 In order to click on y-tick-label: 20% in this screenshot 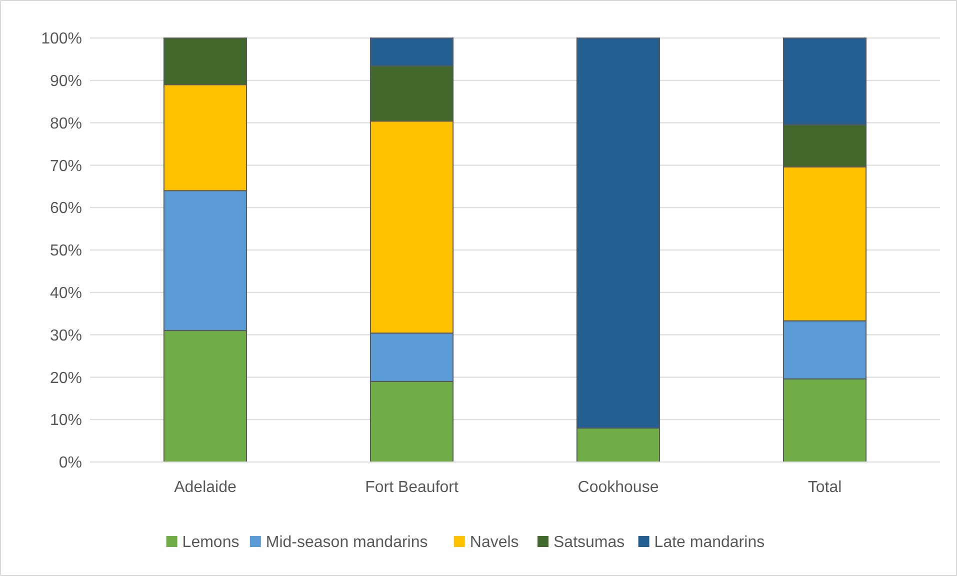, I will do `click(66, 378)`.